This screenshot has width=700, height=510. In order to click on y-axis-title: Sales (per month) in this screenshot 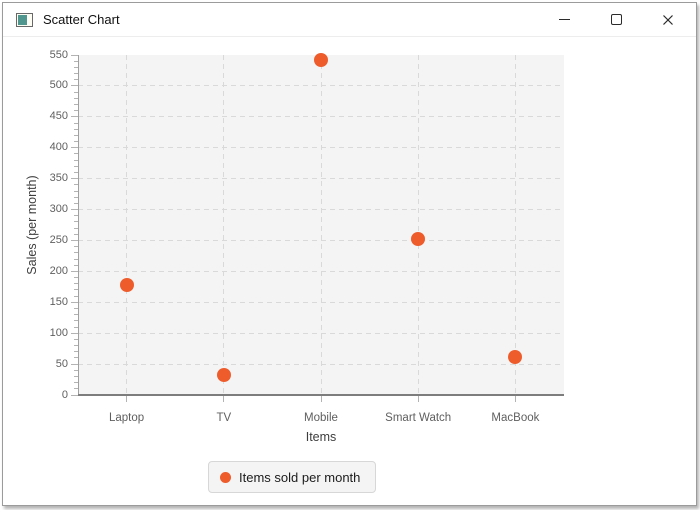, I will do `click(32, 225)`.